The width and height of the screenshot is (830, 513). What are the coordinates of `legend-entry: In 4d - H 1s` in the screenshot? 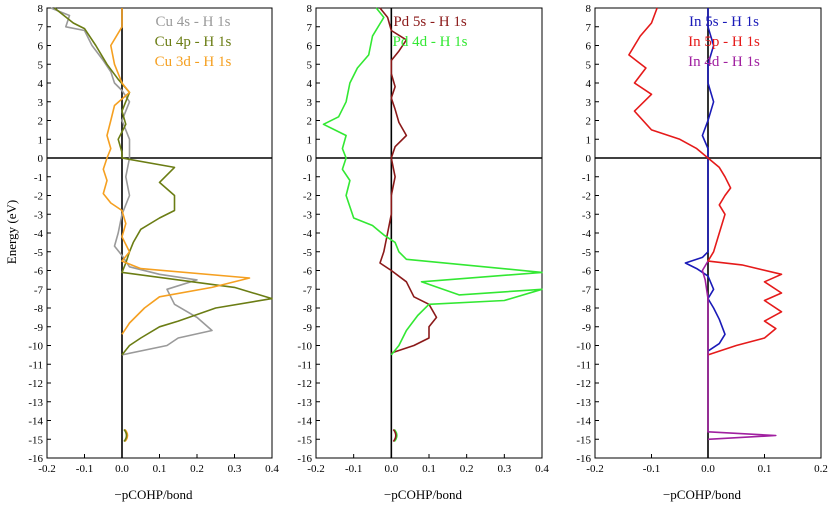 It's located at (724, 62).